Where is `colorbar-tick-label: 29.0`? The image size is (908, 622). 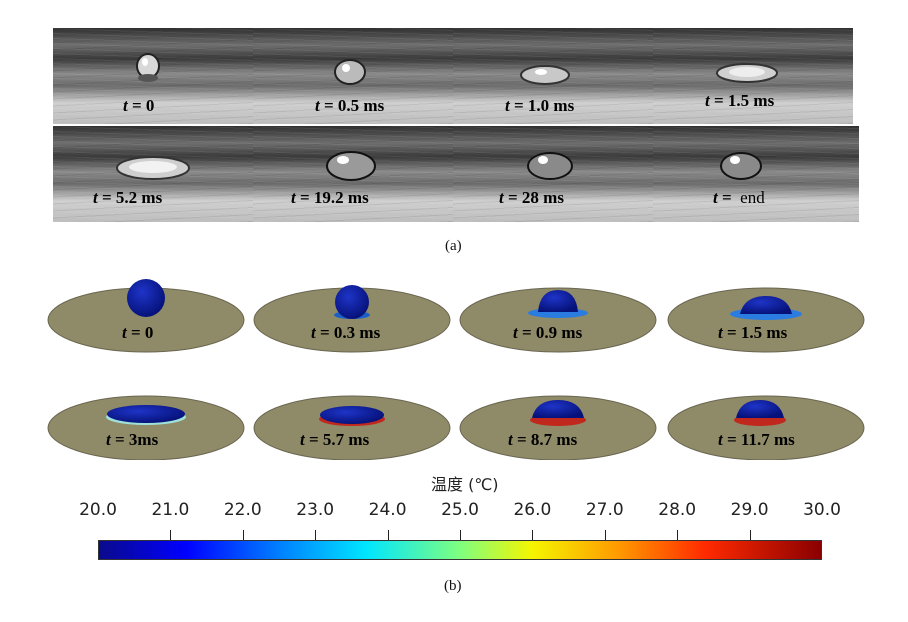
colorbar-tick-label: 29.0 is located at coordinates (749, 510).